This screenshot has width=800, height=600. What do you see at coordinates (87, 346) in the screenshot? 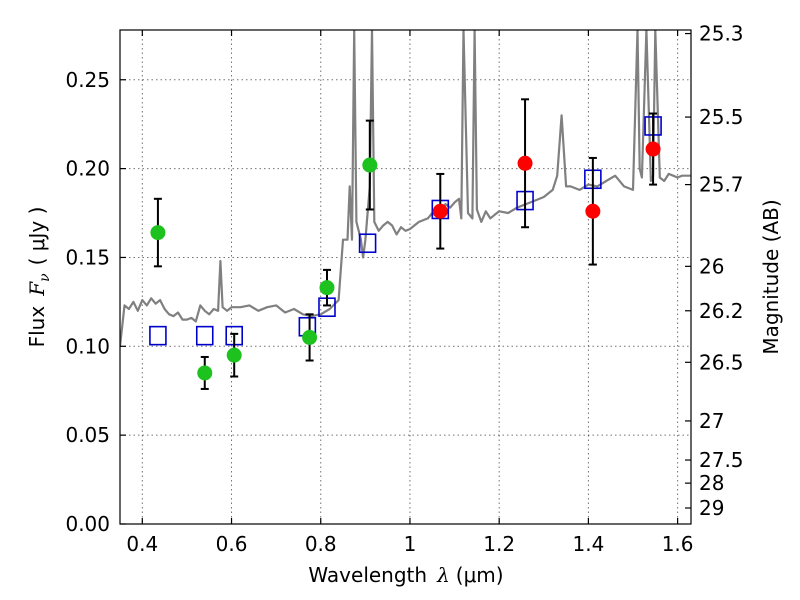
I see `y-tick-label: 0.10` at bounding box center [87, 346].